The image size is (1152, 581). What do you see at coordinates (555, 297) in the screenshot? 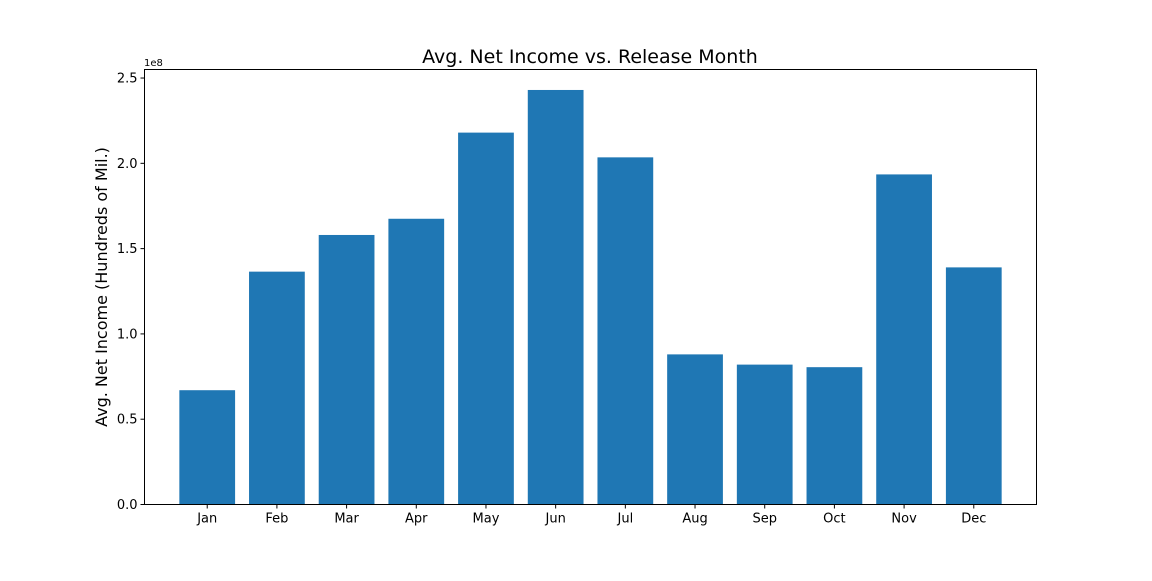
I see `bar-jun` at bounding box center [555, 297].